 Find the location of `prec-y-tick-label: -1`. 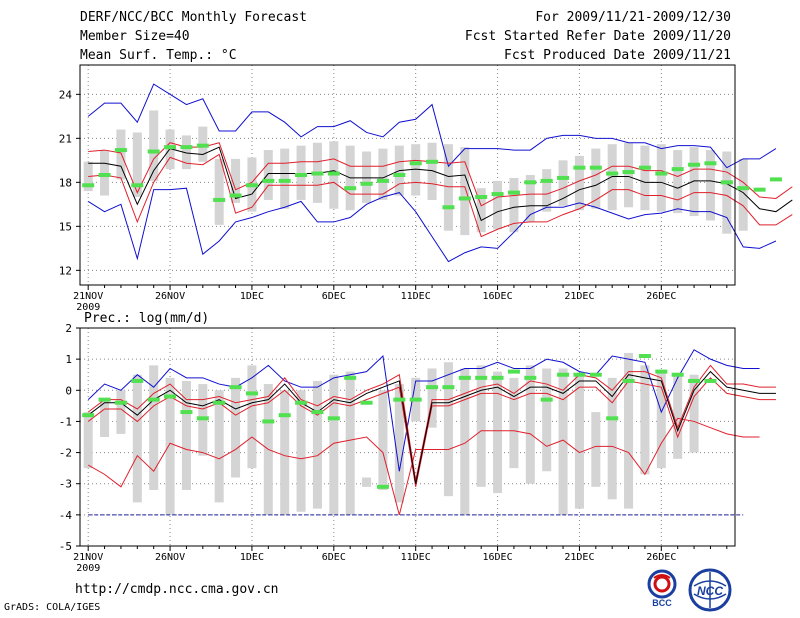

prec-y-tick-label: -1 is located at coordinates (65, 421).